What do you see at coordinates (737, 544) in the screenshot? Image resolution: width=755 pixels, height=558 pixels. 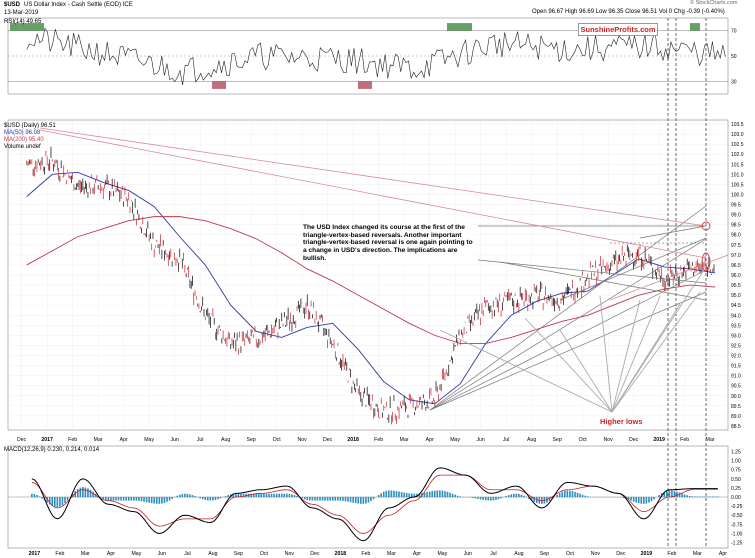 I see `macd-tick-label: -1.25` at bounding box center [737, 544].